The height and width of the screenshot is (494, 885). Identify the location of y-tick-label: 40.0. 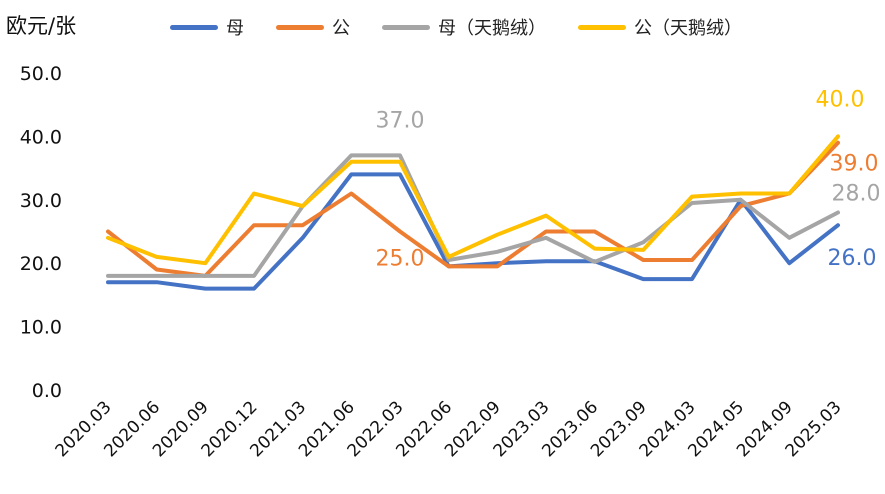
(41, 137).